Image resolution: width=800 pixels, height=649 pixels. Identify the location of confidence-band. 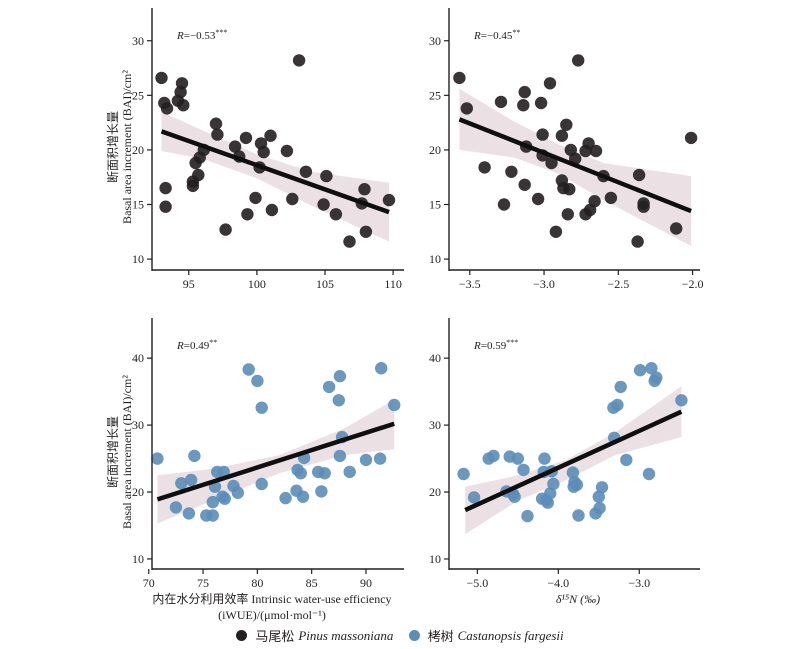
(275, 176).